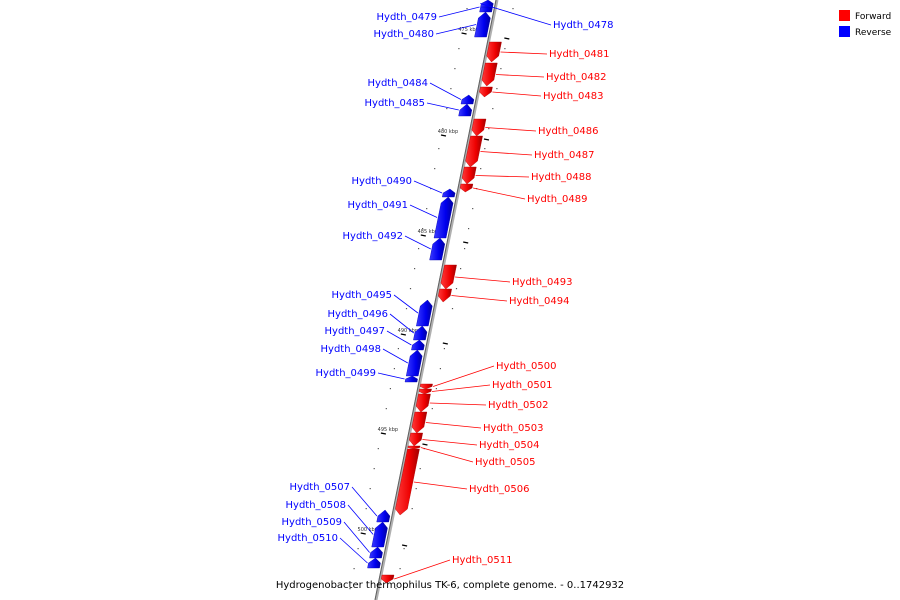 The image size is (900, 600). What do you see at coordinates (355, 331) in the screenshot?
I see `gene-label-hydth_0497: Hydth_0497` at bounding box center [355, 331].